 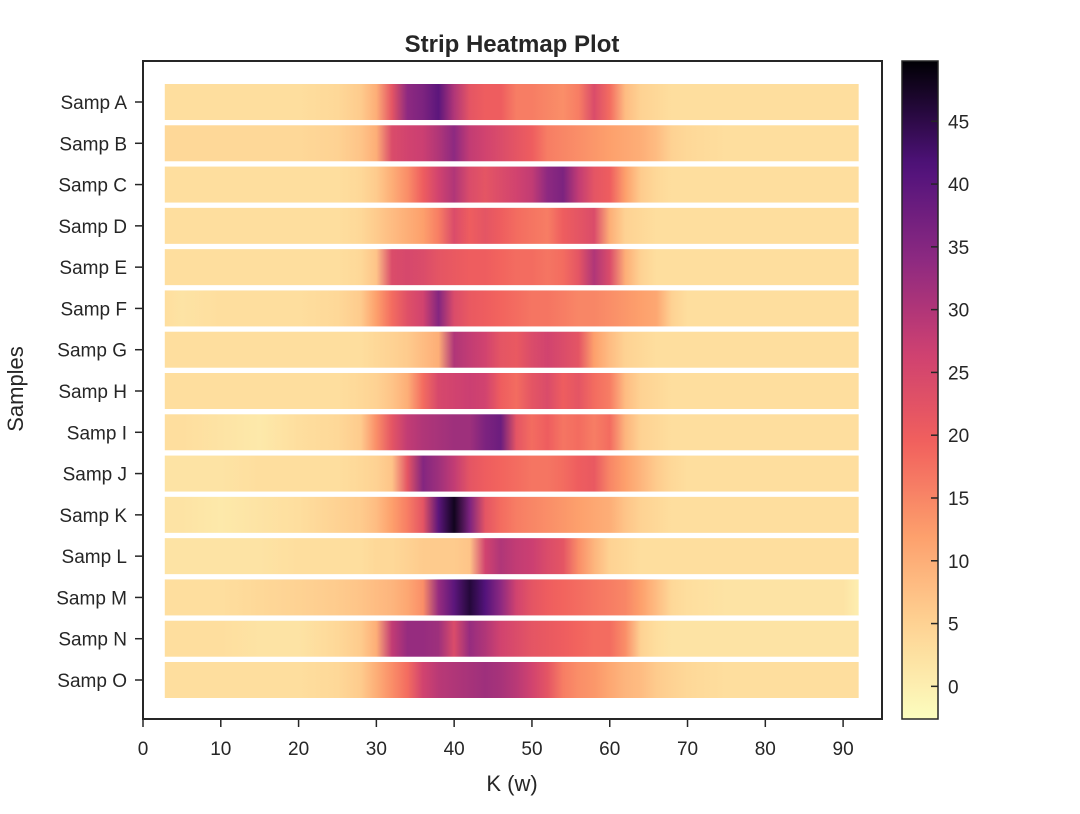 What do you see at coordinates (953, 687) in the screenshot?
I see `colorbar-tick-label: 0` at bounding box center [953, 687].